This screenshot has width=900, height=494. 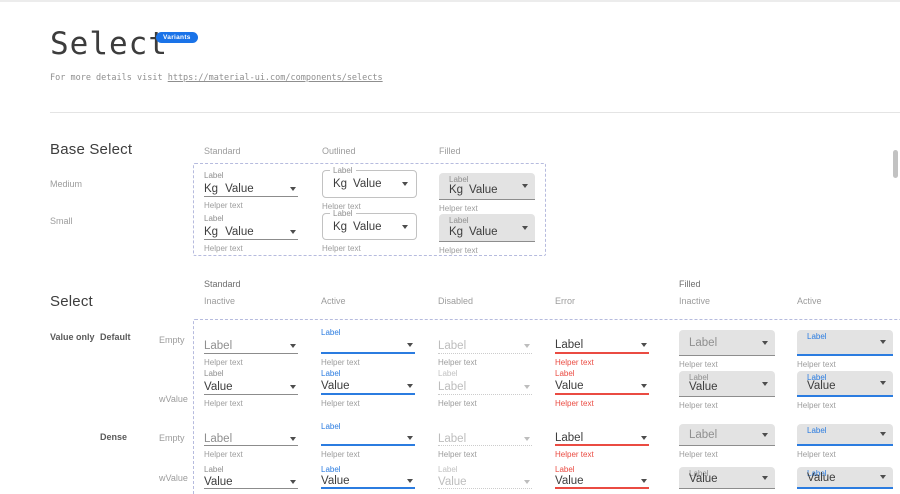 What do you see at coordinates (177, 37) in the screenshot?
I see `variants-badge: Variants` at bounding box center [177, 37].